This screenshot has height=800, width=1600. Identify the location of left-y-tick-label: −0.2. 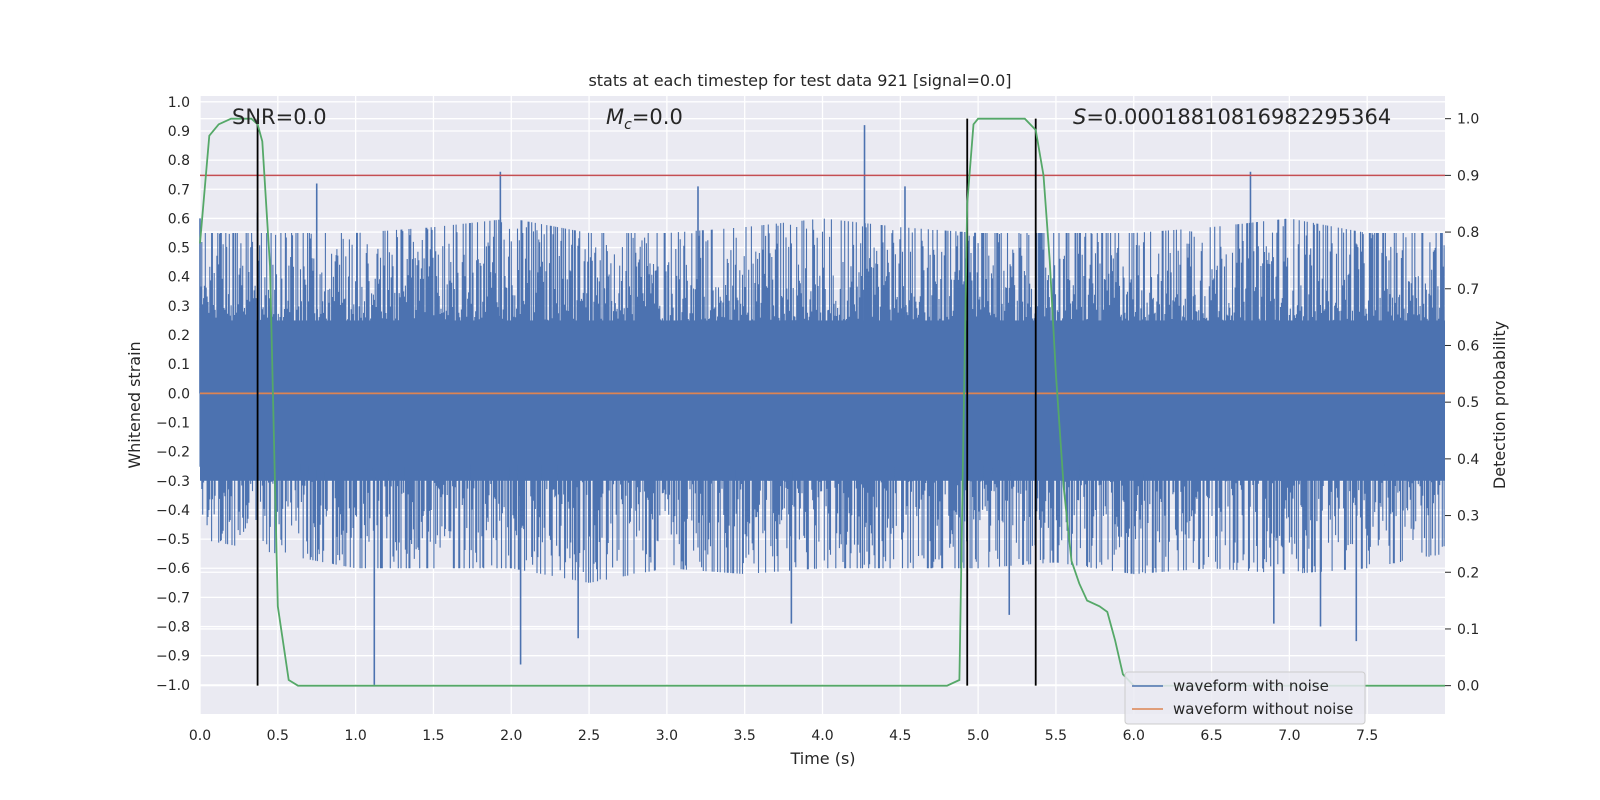
(173, 453).